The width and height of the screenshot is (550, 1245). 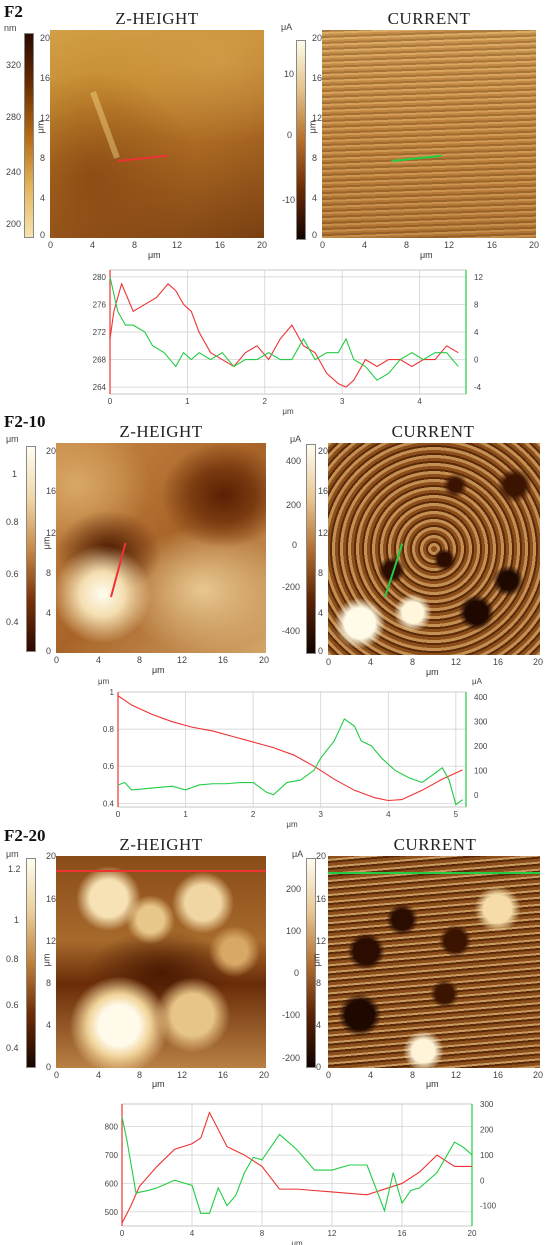 What do you see at coordinates (104, 681) in the screenshot?
I see `left-axis-unit: μm` at bounding box center [104, 681].